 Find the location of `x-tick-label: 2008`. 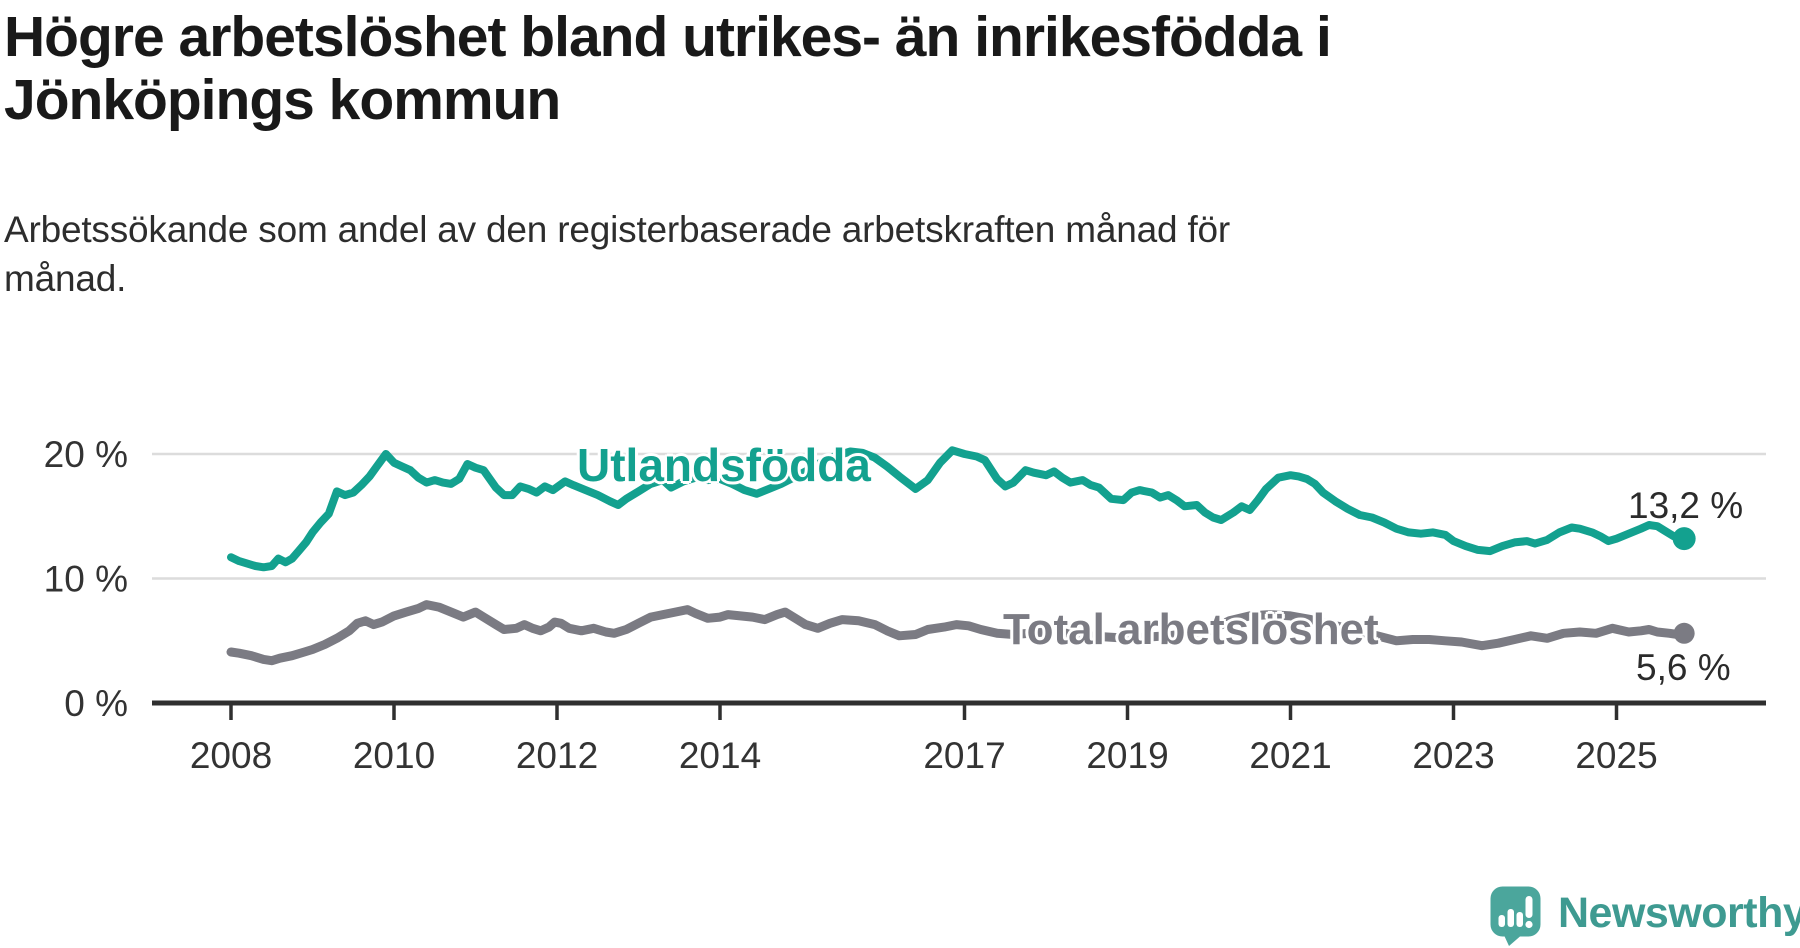

x-tick-label: 2008 is located at coordinates (231, 755).